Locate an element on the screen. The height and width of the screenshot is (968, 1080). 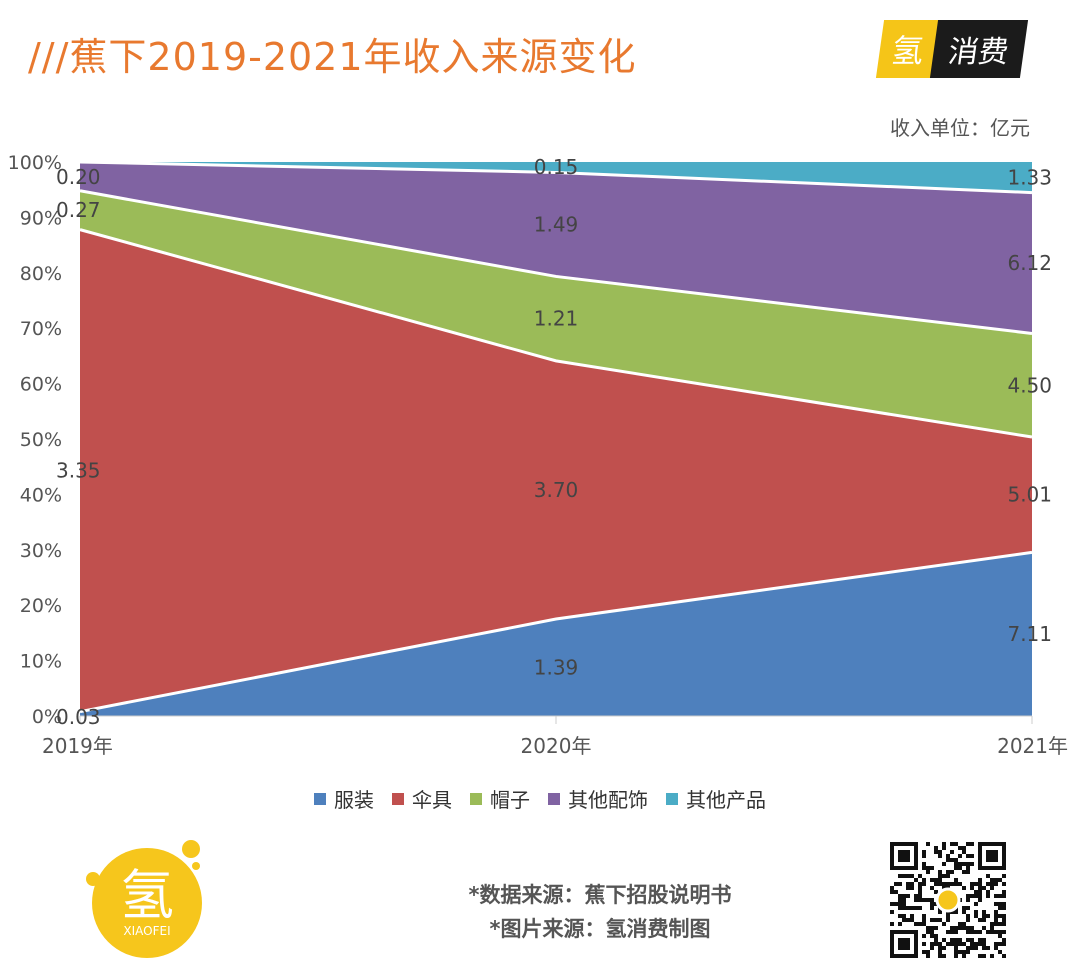
legend-item: 其他产品 is located at coordinates (716, 798).